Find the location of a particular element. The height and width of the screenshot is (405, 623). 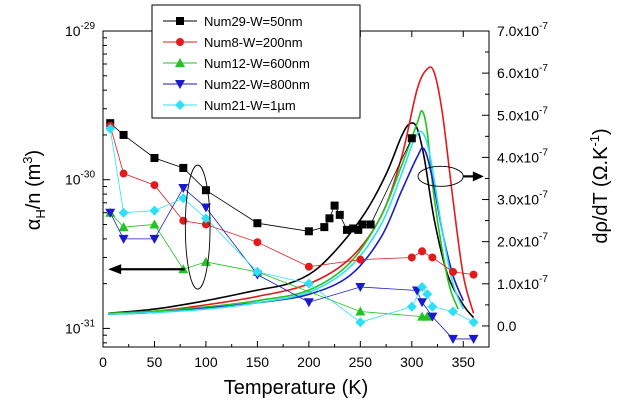

y-right-tick-label: 2.0x10⁻⁷ is located at coordinates (522, 241).